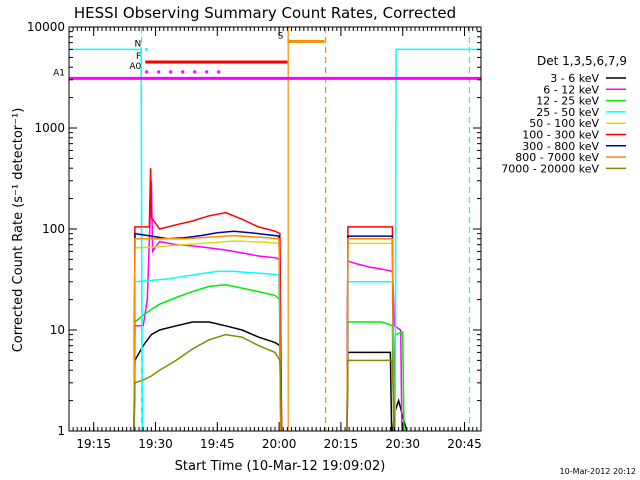 This screenshot has width=640, height=480. I want to click on x-tick-label-4: 20:15, so click(341, 444).